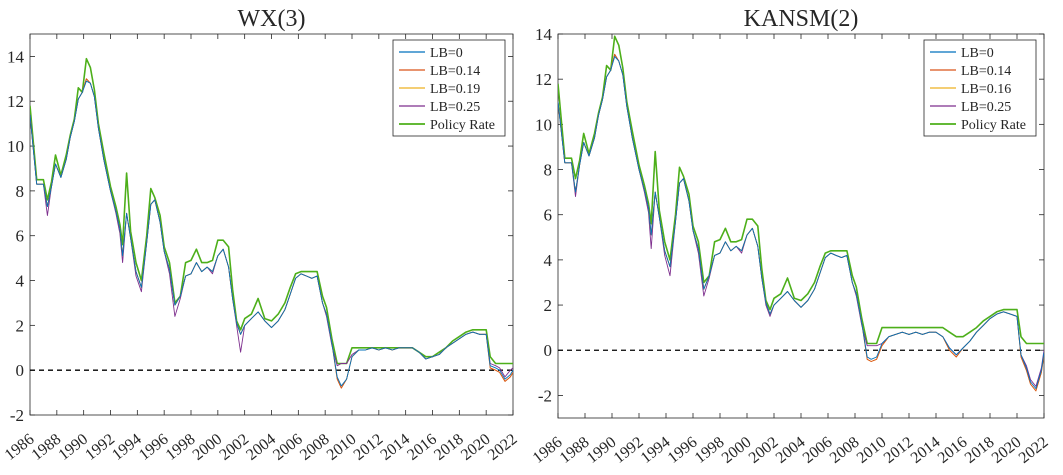 The width and height of the screenshot is (1063, 475). Describe the element at coordinates (986, 89) in the screenshot. I see `legend-label: LB=0.16` at that location.